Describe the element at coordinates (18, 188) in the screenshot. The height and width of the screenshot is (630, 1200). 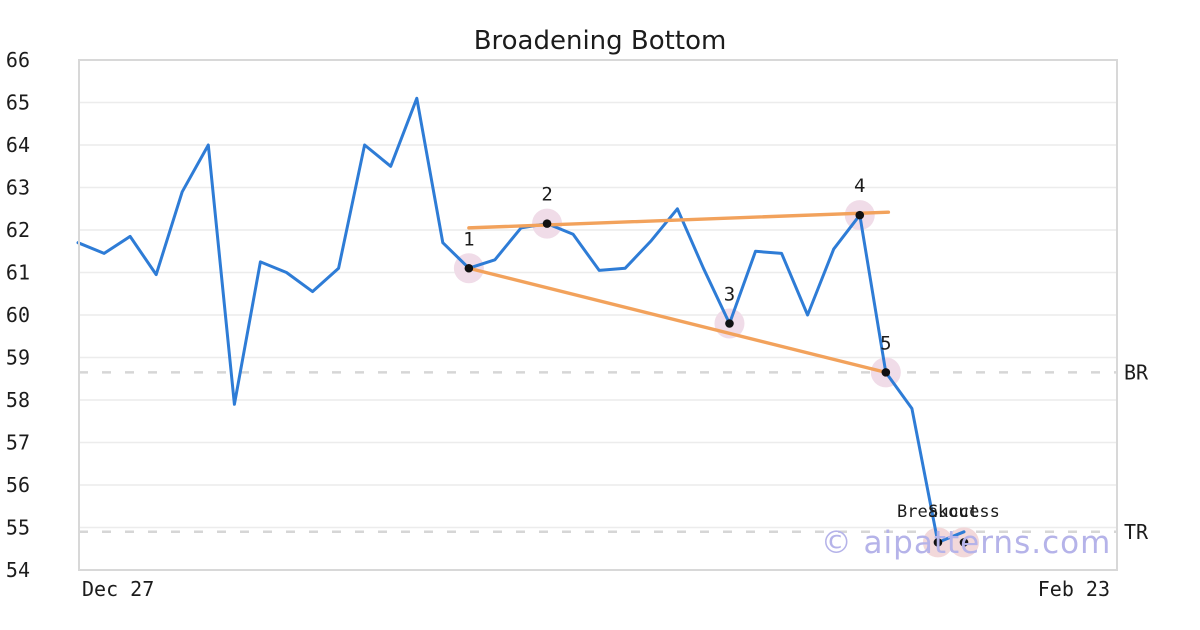
I see `y-tick-label-63: 63` at that location.